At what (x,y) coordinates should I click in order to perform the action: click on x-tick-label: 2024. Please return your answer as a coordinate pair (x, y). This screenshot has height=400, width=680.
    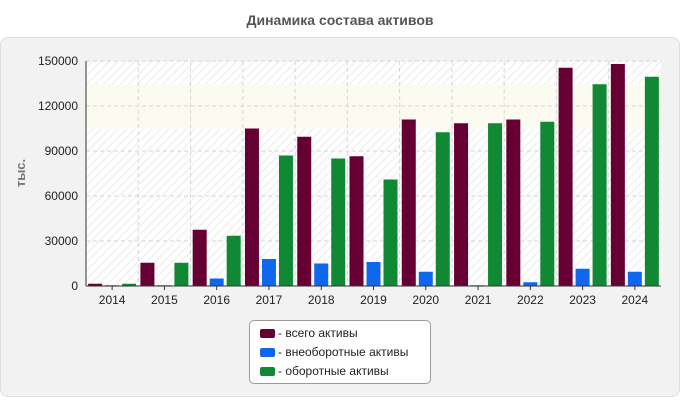
    Looking at the image, I should click on (635, 300).